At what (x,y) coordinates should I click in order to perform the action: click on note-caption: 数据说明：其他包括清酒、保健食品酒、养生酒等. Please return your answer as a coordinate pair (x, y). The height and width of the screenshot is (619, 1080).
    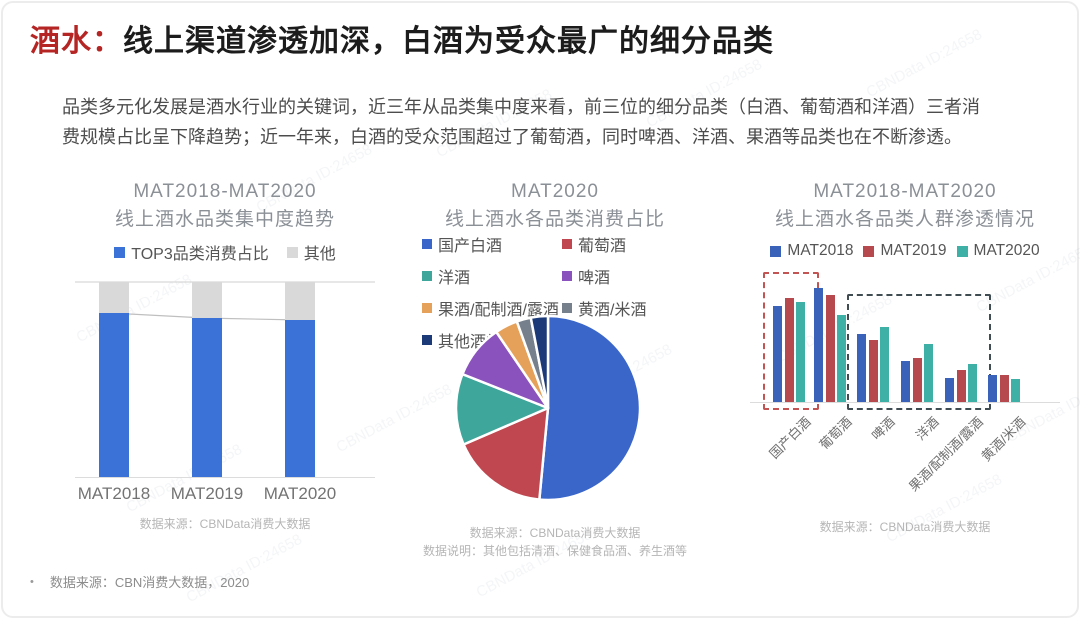
    Looking at the image, I should click on (554, 551).